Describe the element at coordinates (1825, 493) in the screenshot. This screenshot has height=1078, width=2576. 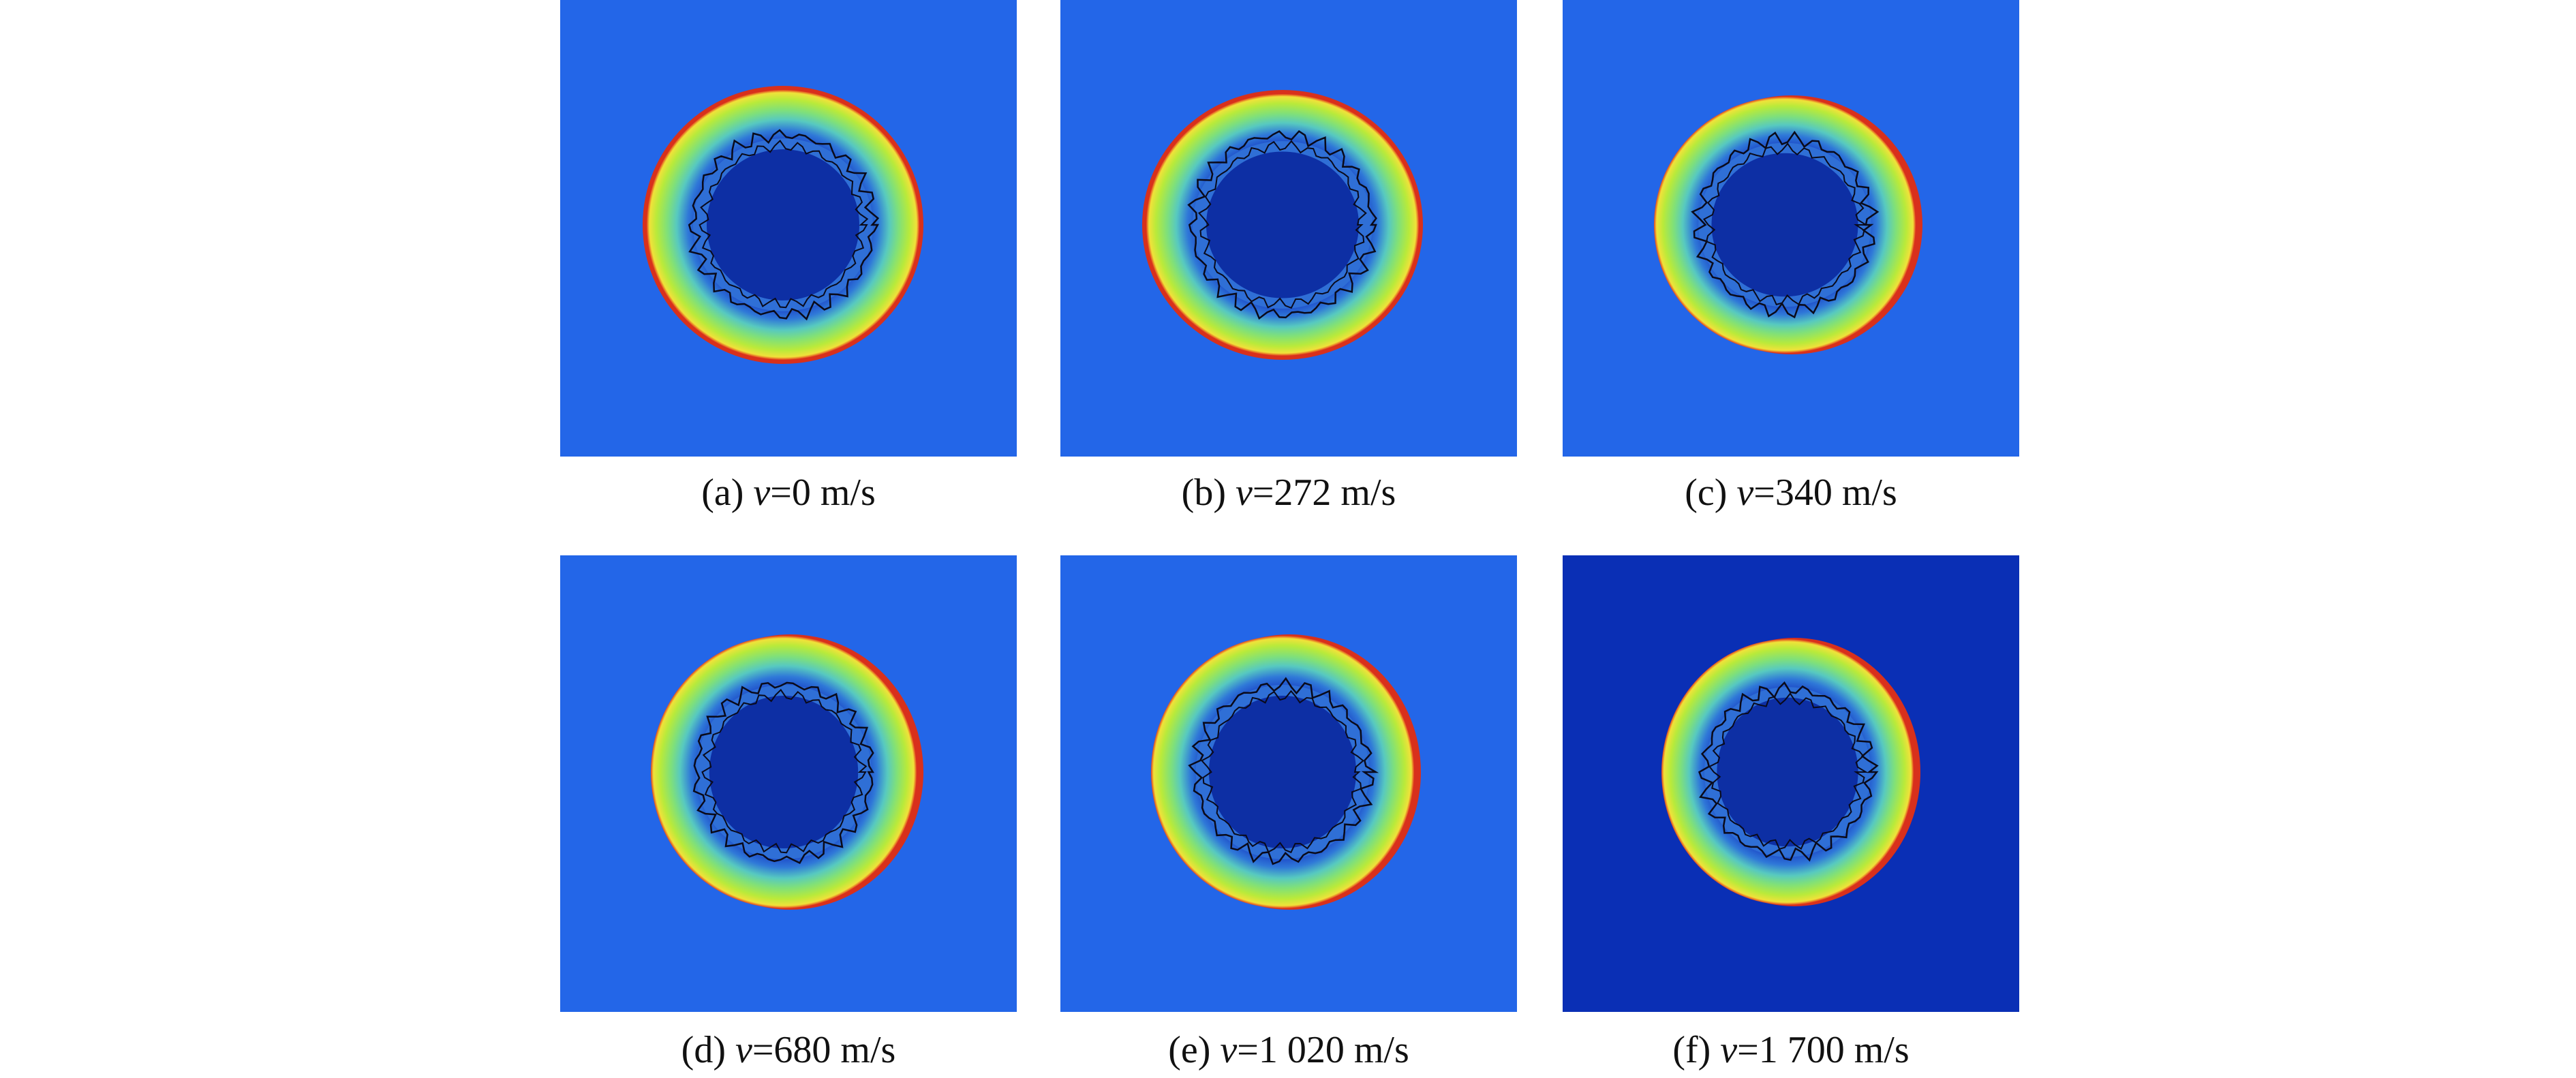
I see `caption-value: =340 m/s` at that location.